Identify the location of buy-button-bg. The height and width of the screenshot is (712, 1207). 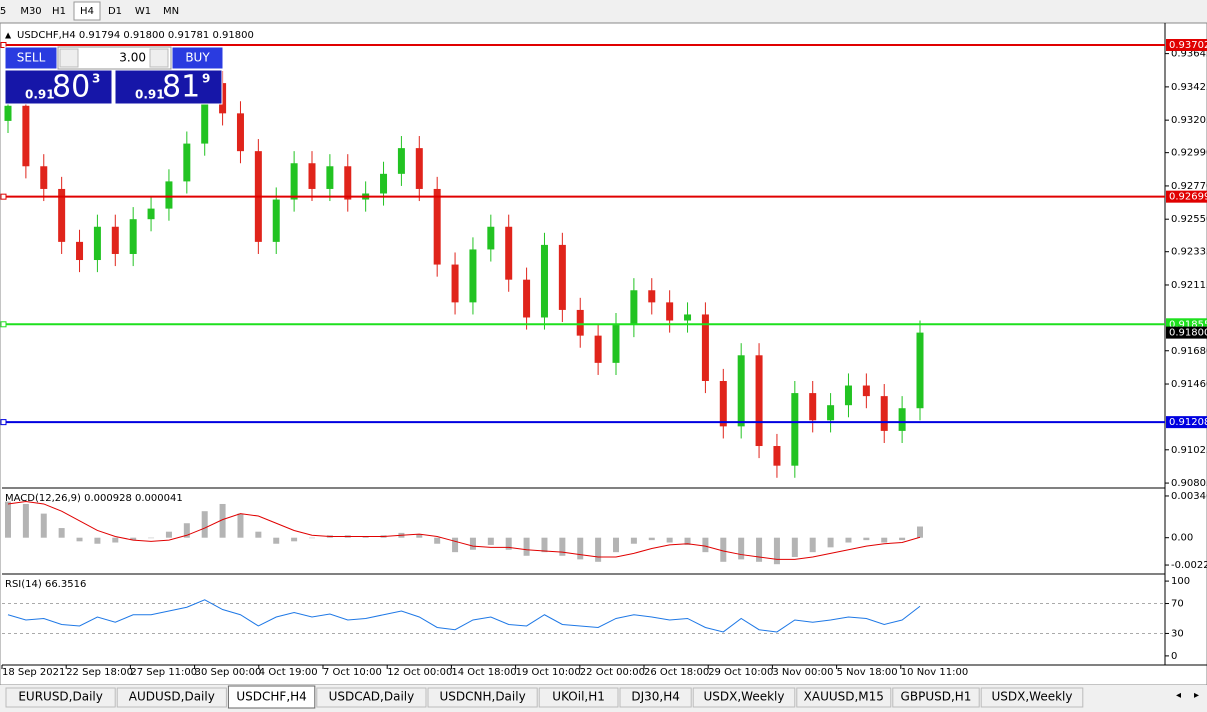
(197, 58).